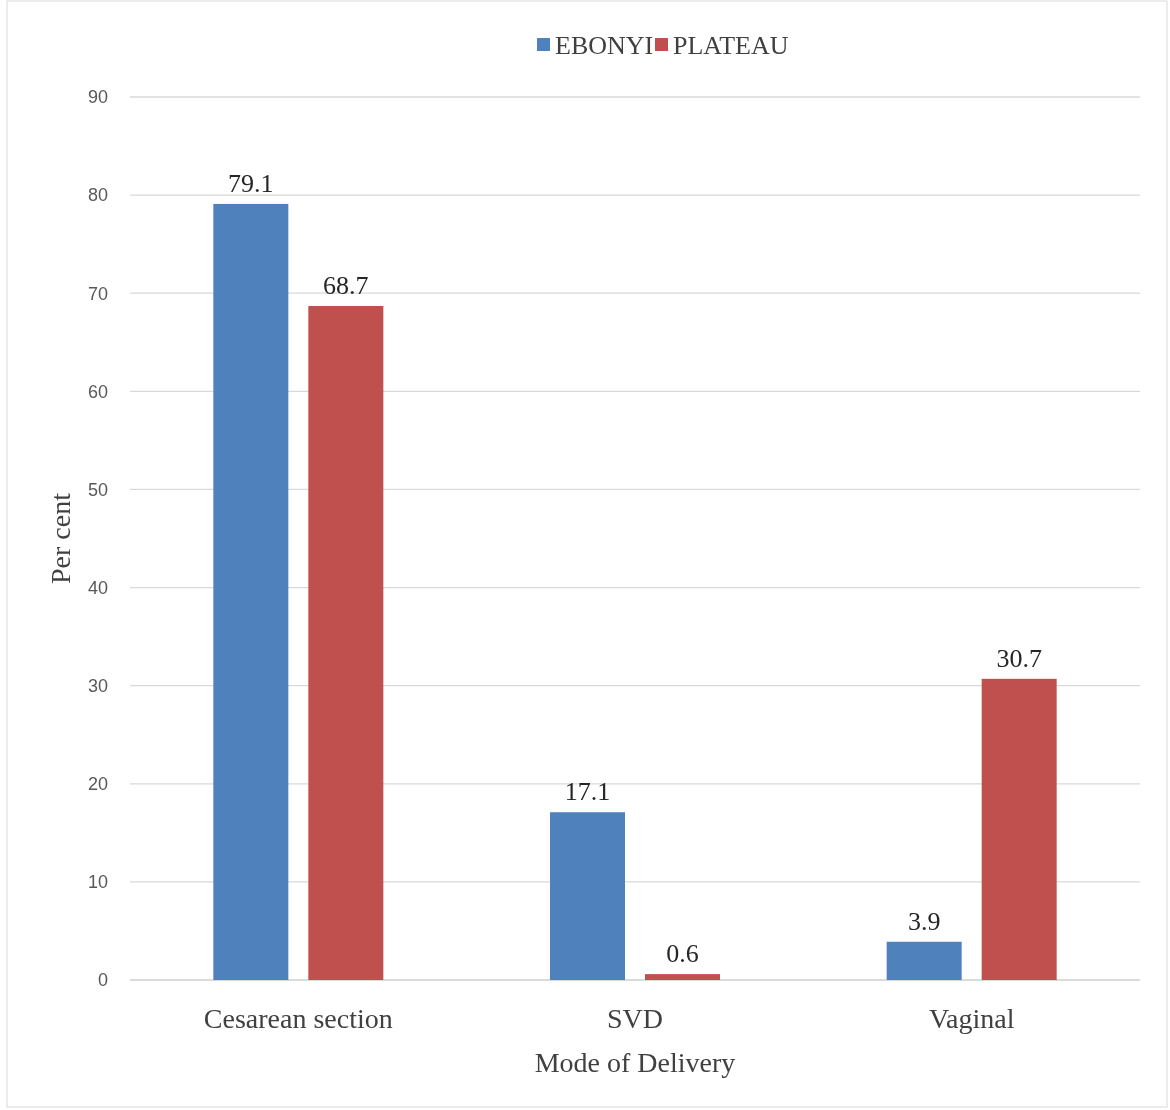 This screenshot has width=1170, height=1110. I want to click on y-tick-label: 10, so click(97, 882).